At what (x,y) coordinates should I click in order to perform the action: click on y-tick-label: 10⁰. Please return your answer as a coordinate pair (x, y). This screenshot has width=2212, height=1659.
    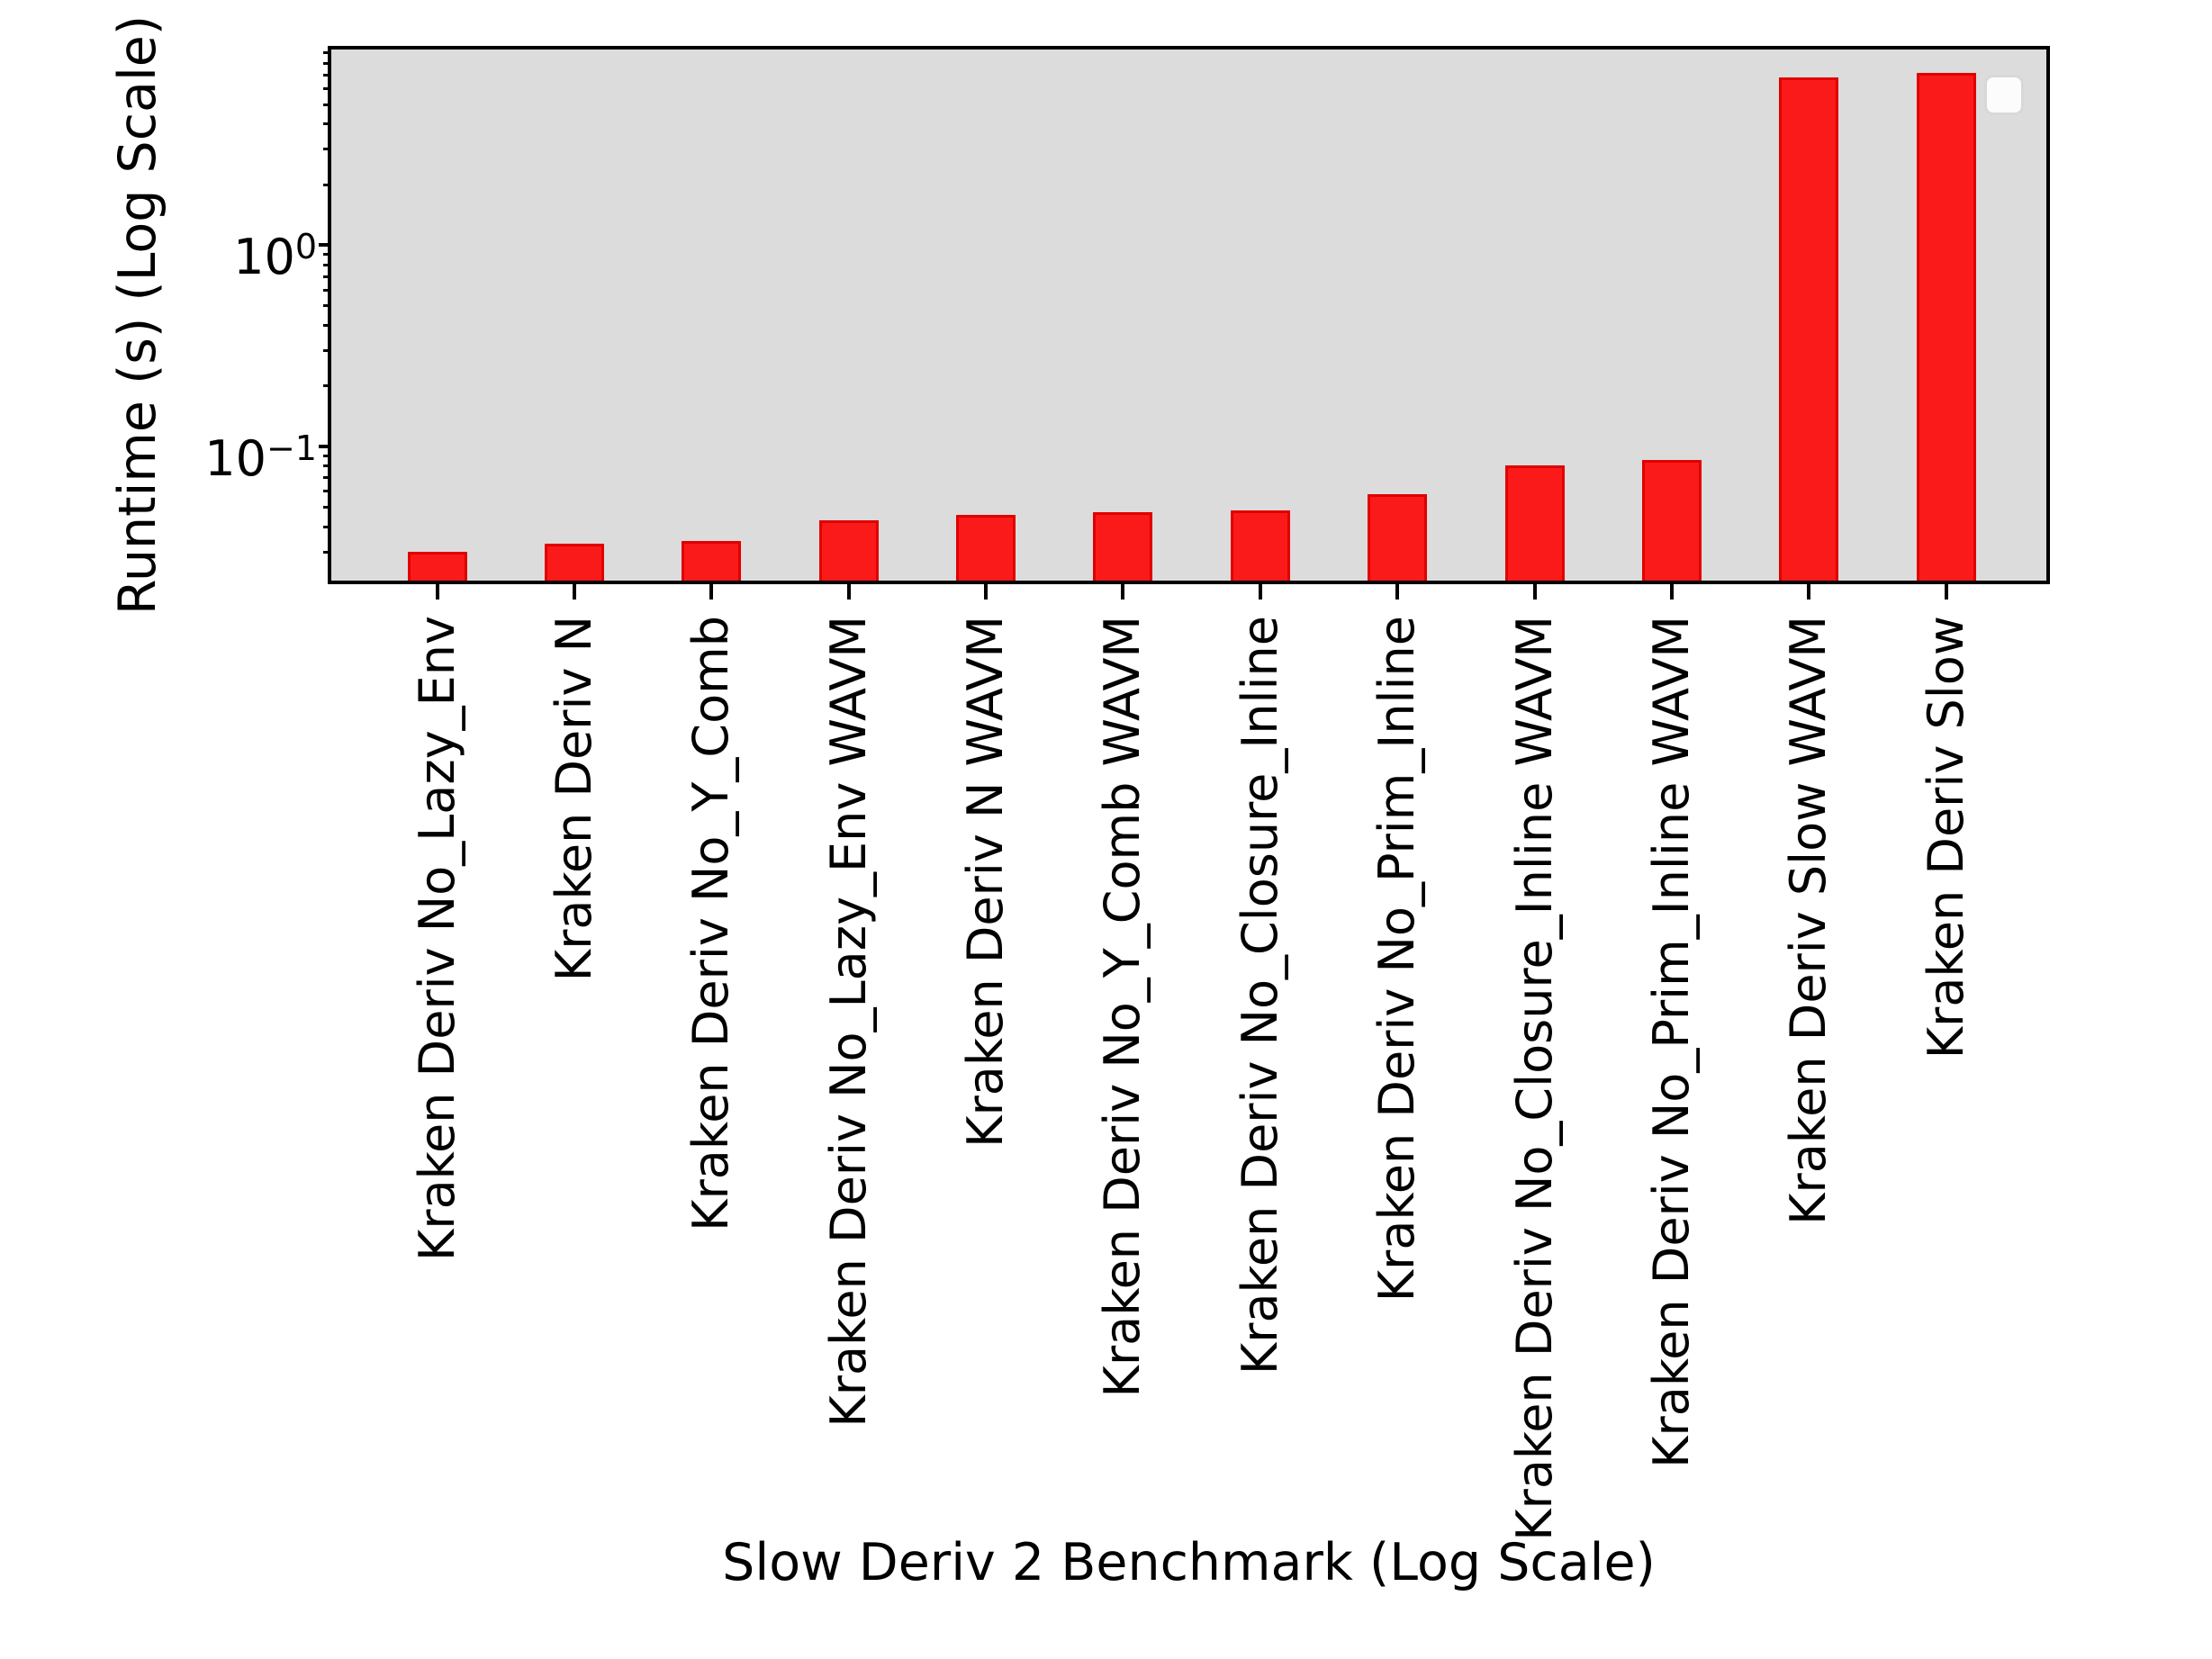
    Looking at the image, I should click on (275, 256).